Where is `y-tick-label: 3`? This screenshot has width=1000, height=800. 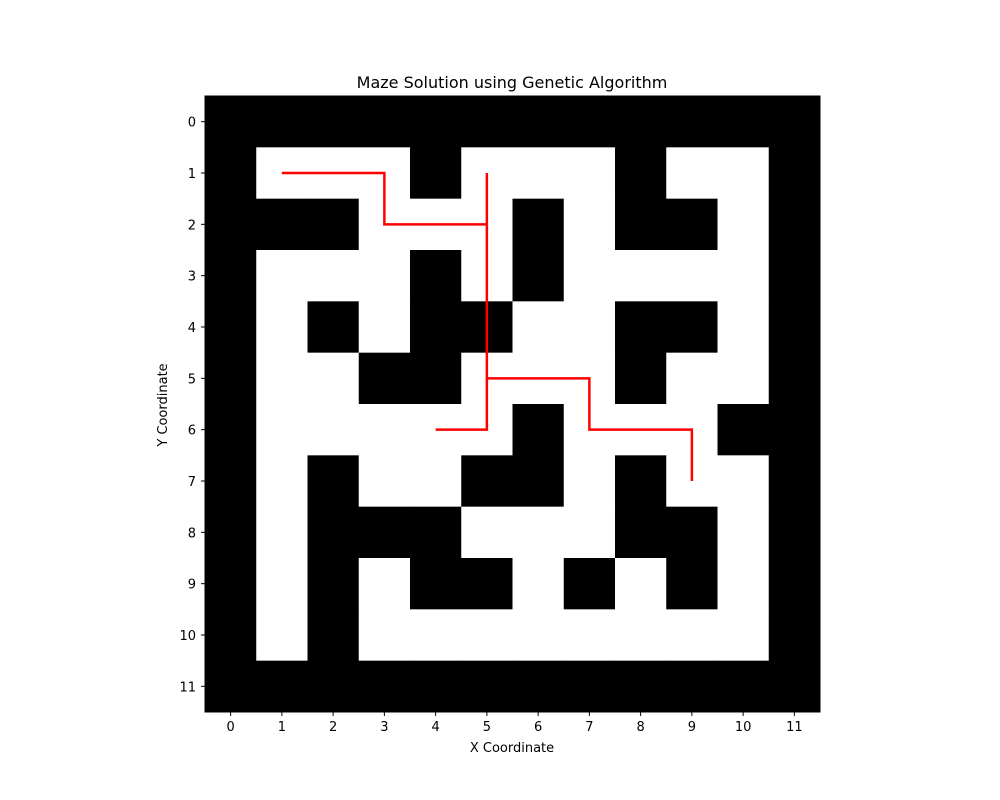 y-tick-label: 3 is located at coordinates (192, 277).